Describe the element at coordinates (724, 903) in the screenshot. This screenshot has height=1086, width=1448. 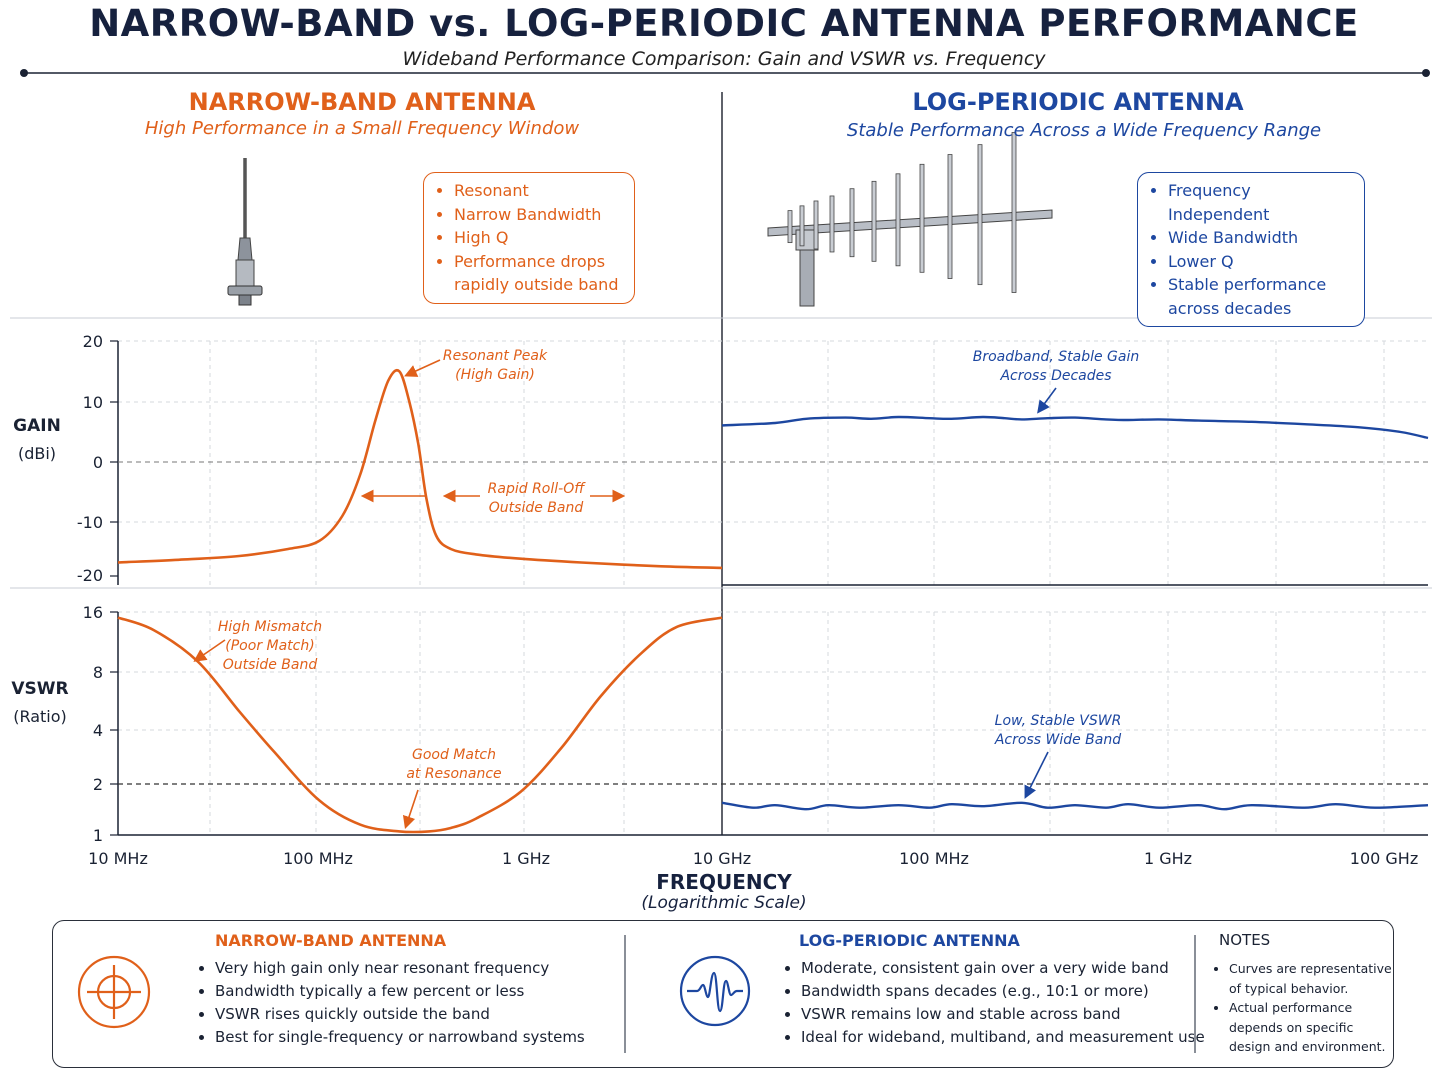
I see `x-axis-unit: (Logarithmic Scale)` at that location.